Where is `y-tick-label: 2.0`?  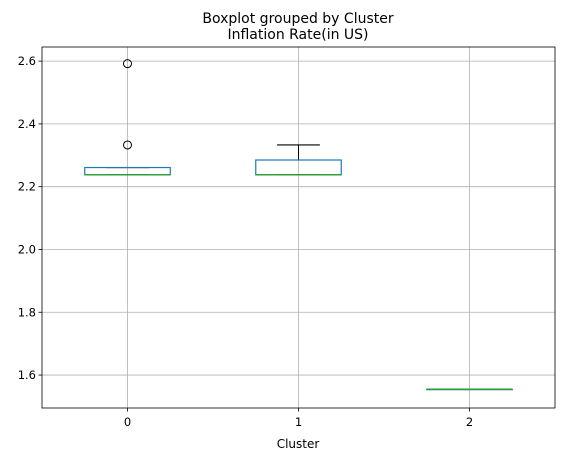
y-tick-label: 2.0 is located at coordinates (27, 249).